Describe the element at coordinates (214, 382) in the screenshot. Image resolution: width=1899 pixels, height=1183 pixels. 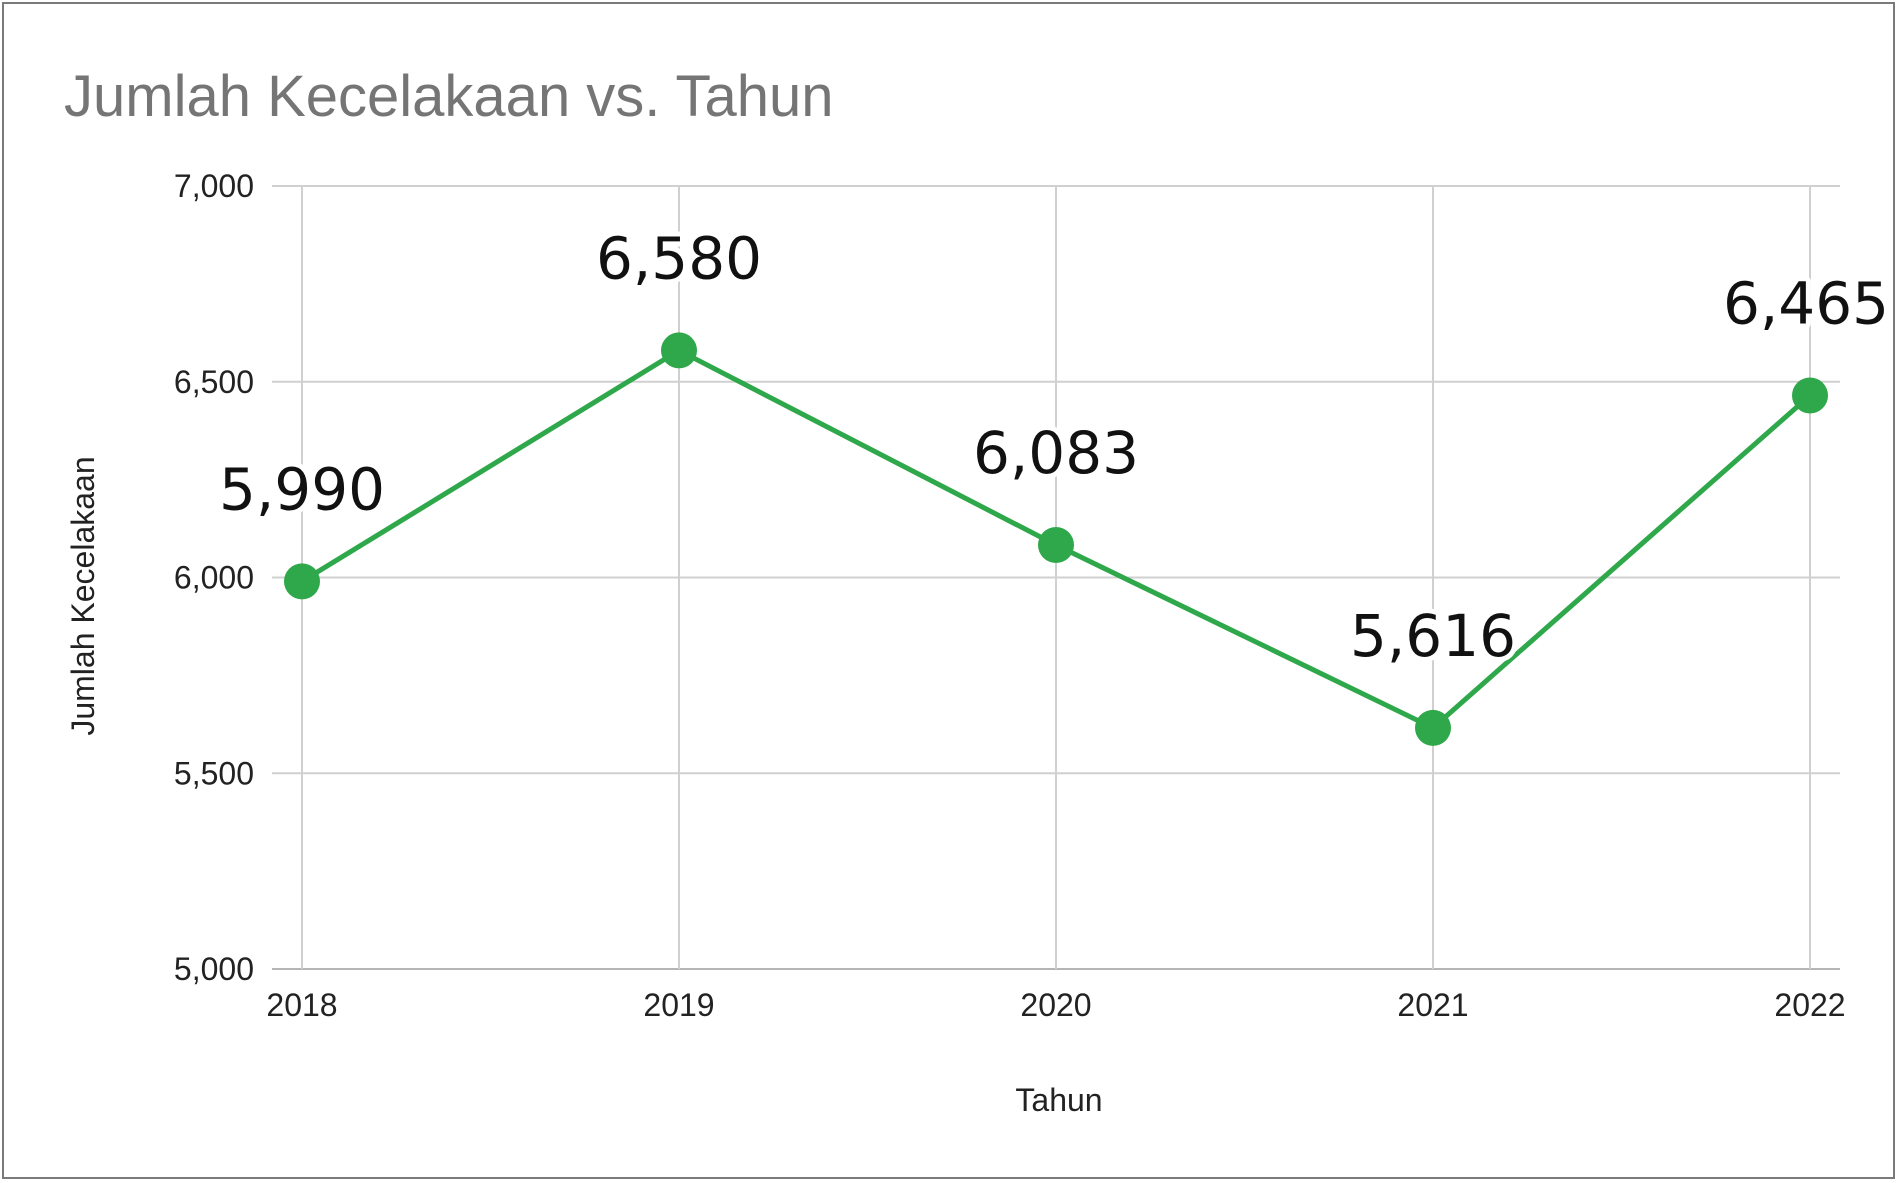
I see `y-tick-label: 6,500` at that location.